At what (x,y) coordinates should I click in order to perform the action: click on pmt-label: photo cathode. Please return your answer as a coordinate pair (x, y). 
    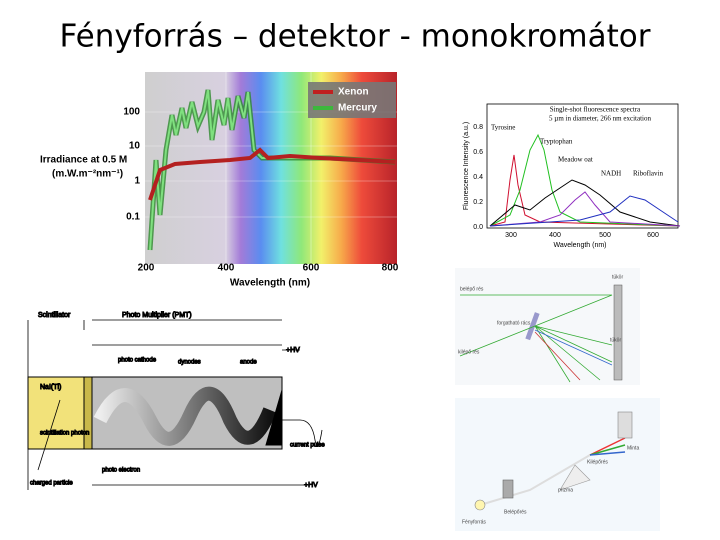
    Looking at the image, I should click on (137, 361).